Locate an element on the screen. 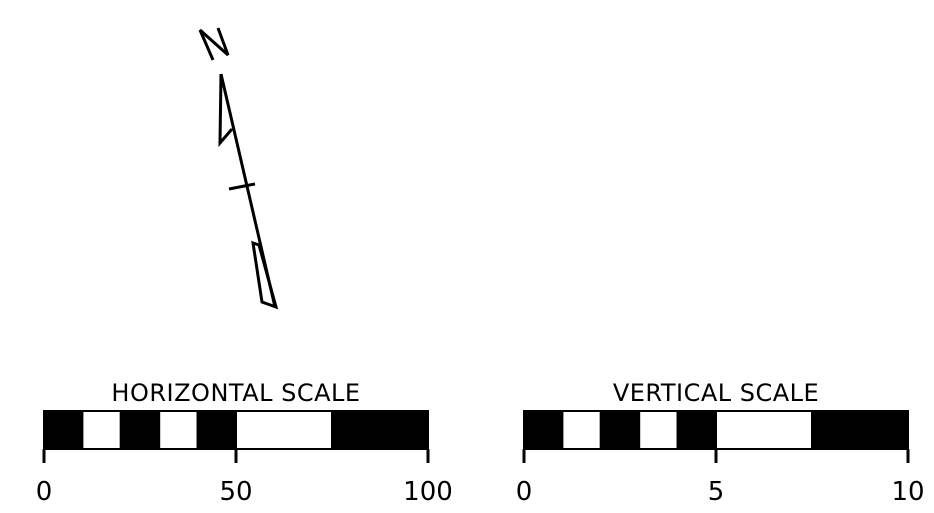  vertical-scale-tick-label-2: 10 is located at coordinates (907, 492).